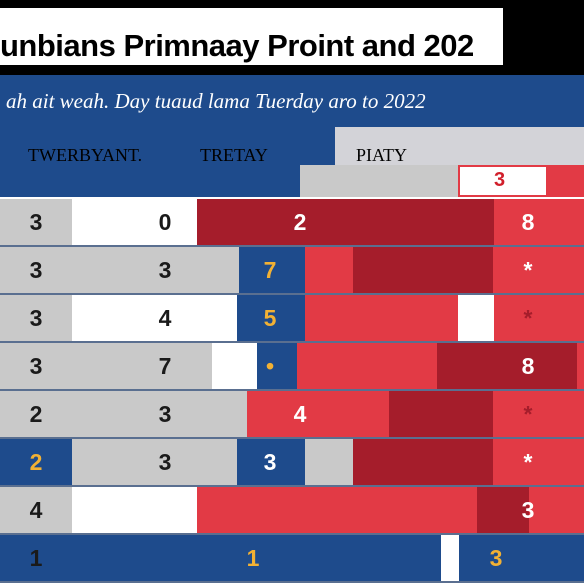 The width and height of the screenshot is (584, 584). Describe the element at coordinates (237, 45) in the screenshot. I see `page-title: unbians Primnaay Proint and 202` at that location.